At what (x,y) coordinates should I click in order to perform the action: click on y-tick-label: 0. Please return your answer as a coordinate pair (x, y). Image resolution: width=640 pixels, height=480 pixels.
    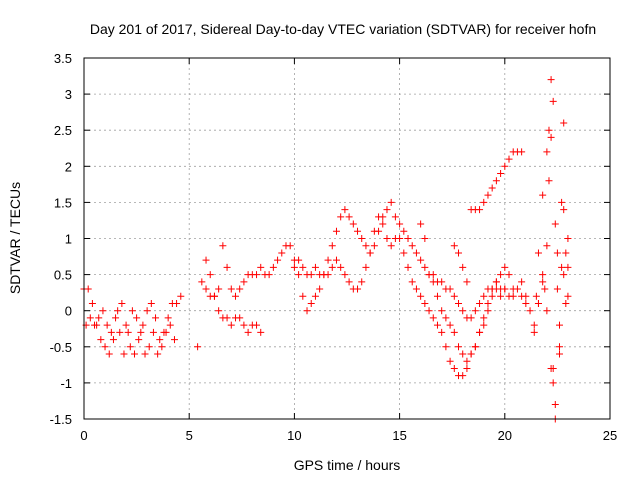
    Looking at the image, I should click on (68, 311).